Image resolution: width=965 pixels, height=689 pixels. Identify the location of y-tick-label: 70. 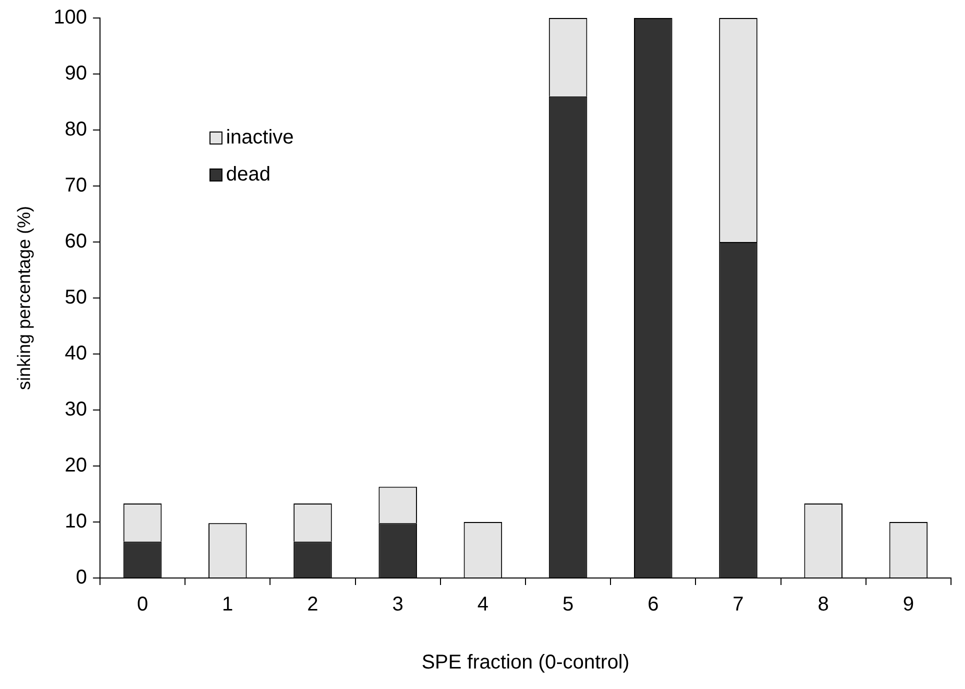
(75, 185).